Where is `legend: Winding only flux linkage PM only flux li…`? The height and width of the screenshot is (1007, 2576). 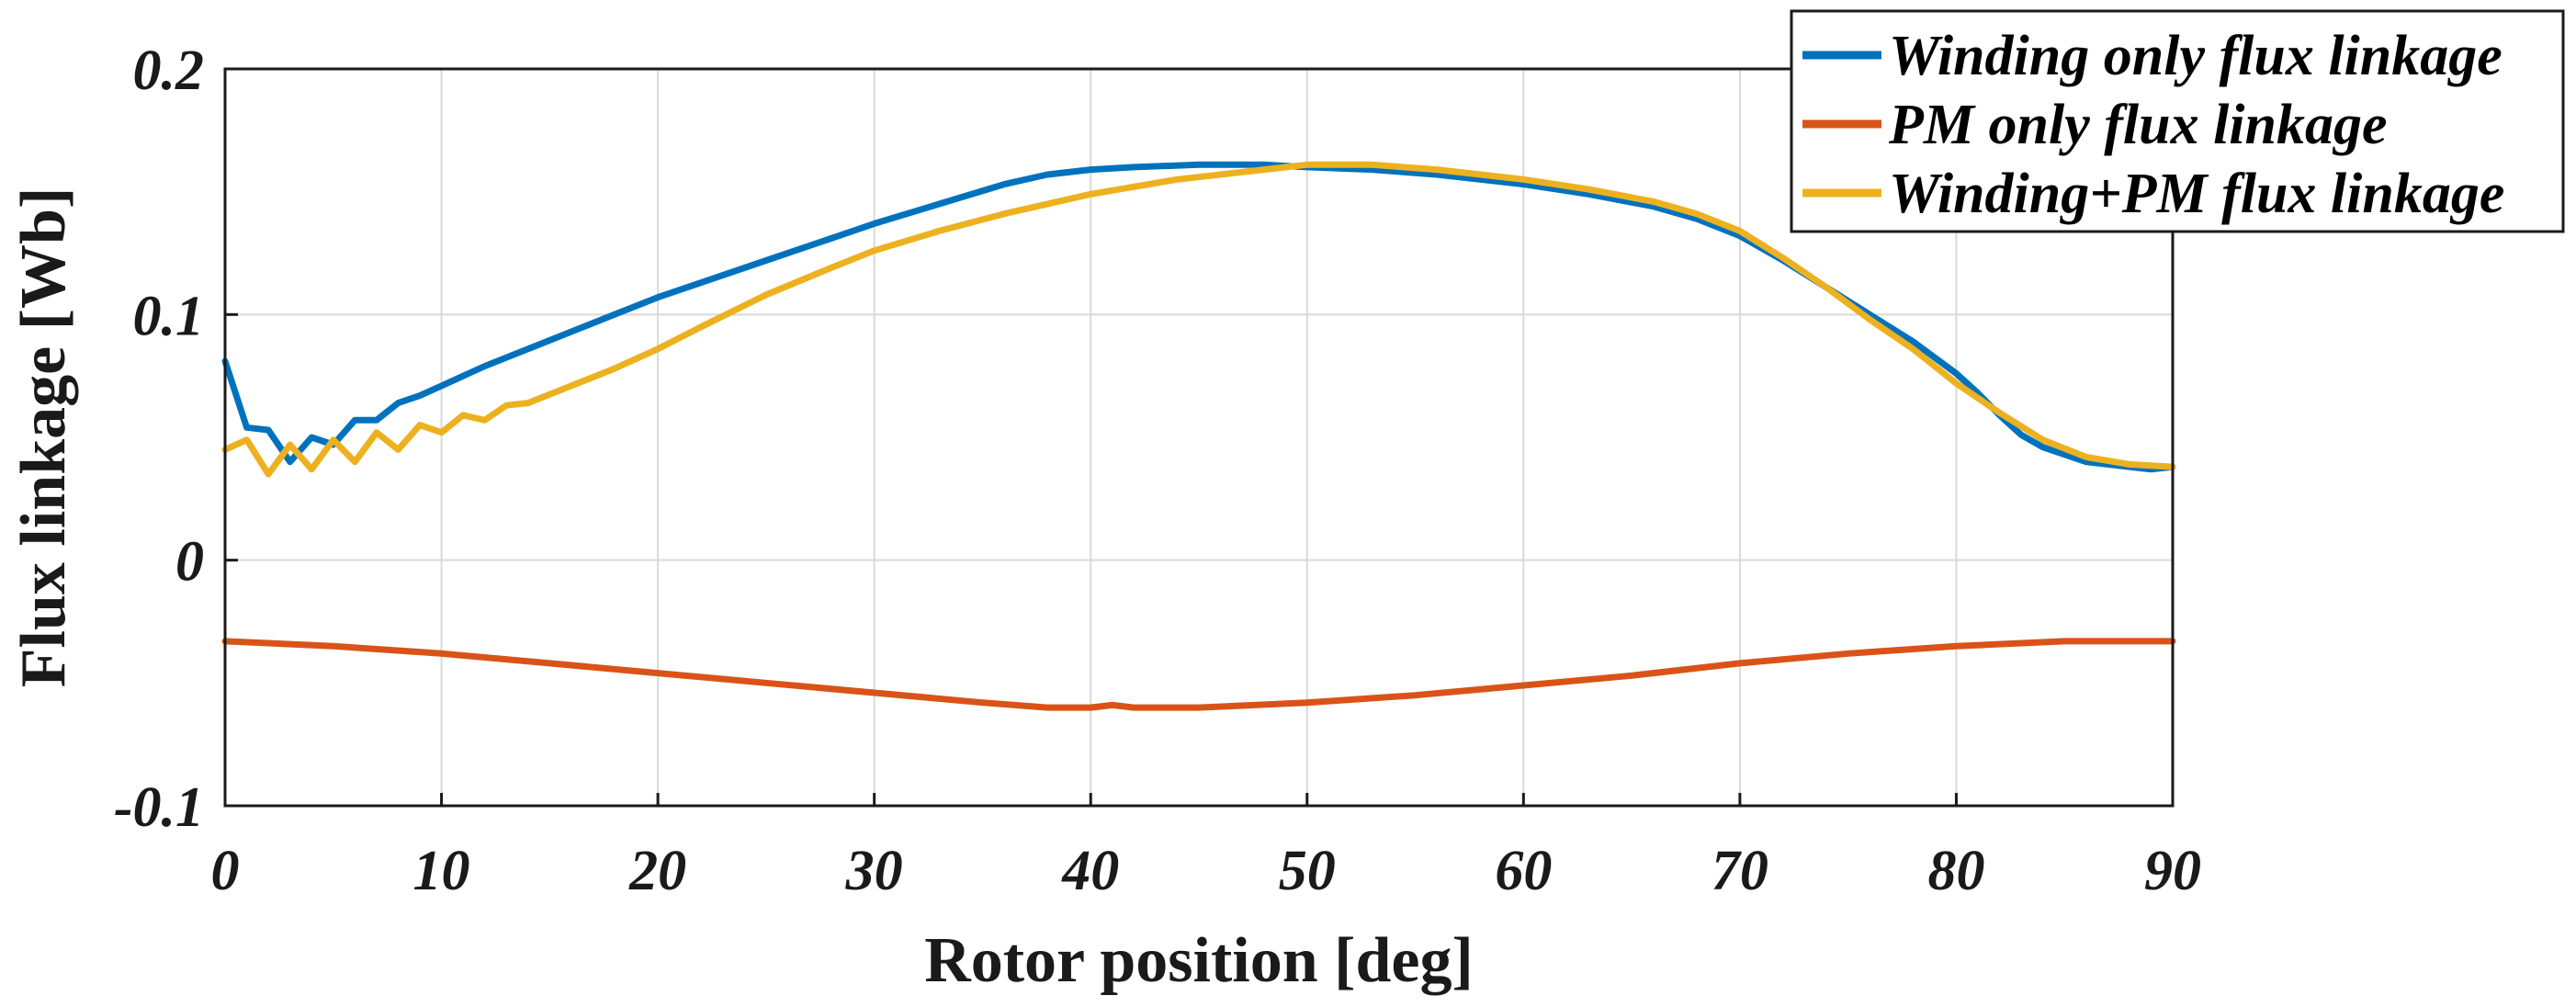
legend: Winding only flux linkage PM only flux li… is located at coordinates (2177, 121).